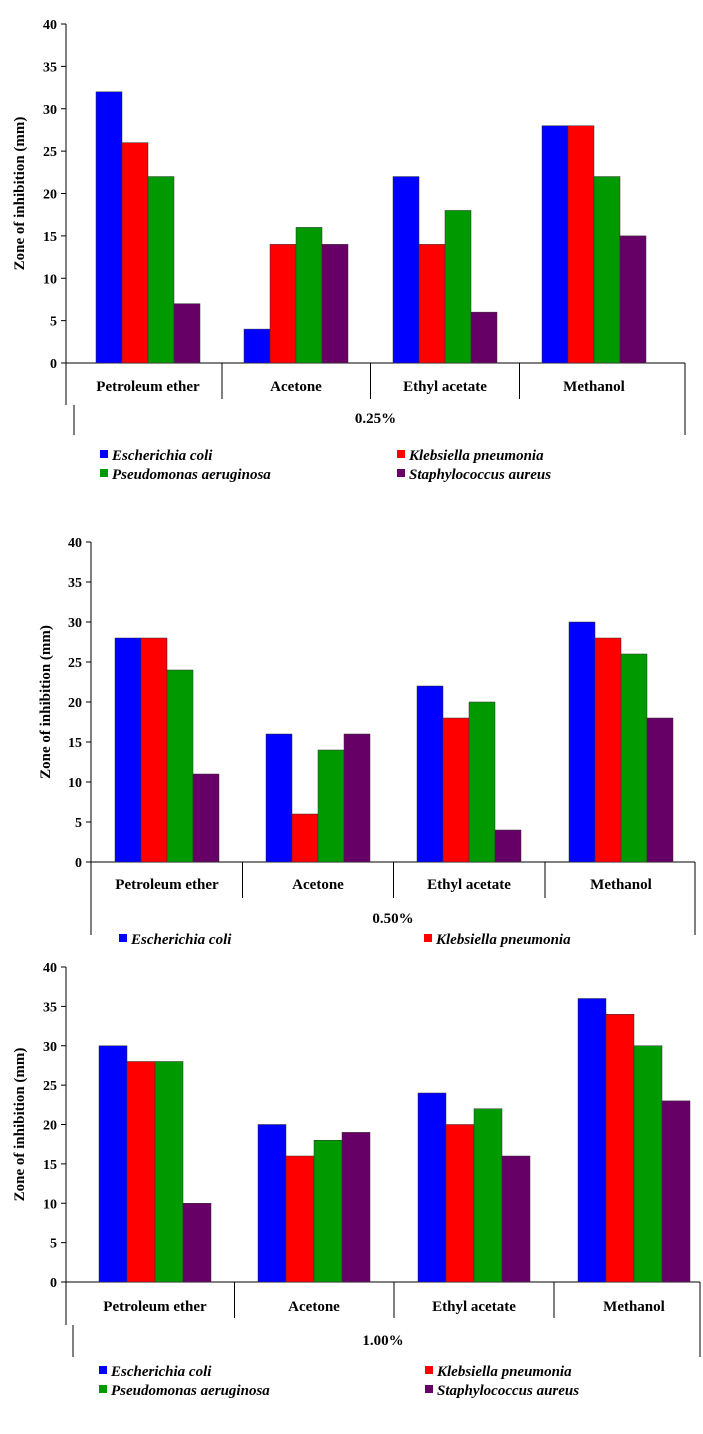 This screenshot has height=1434, width=703. What do you see at coordinates (430, 774) in the screenshot?
I see `bar-escherichia-coli-ethyl-acetate` at bounding box center [430, 774].